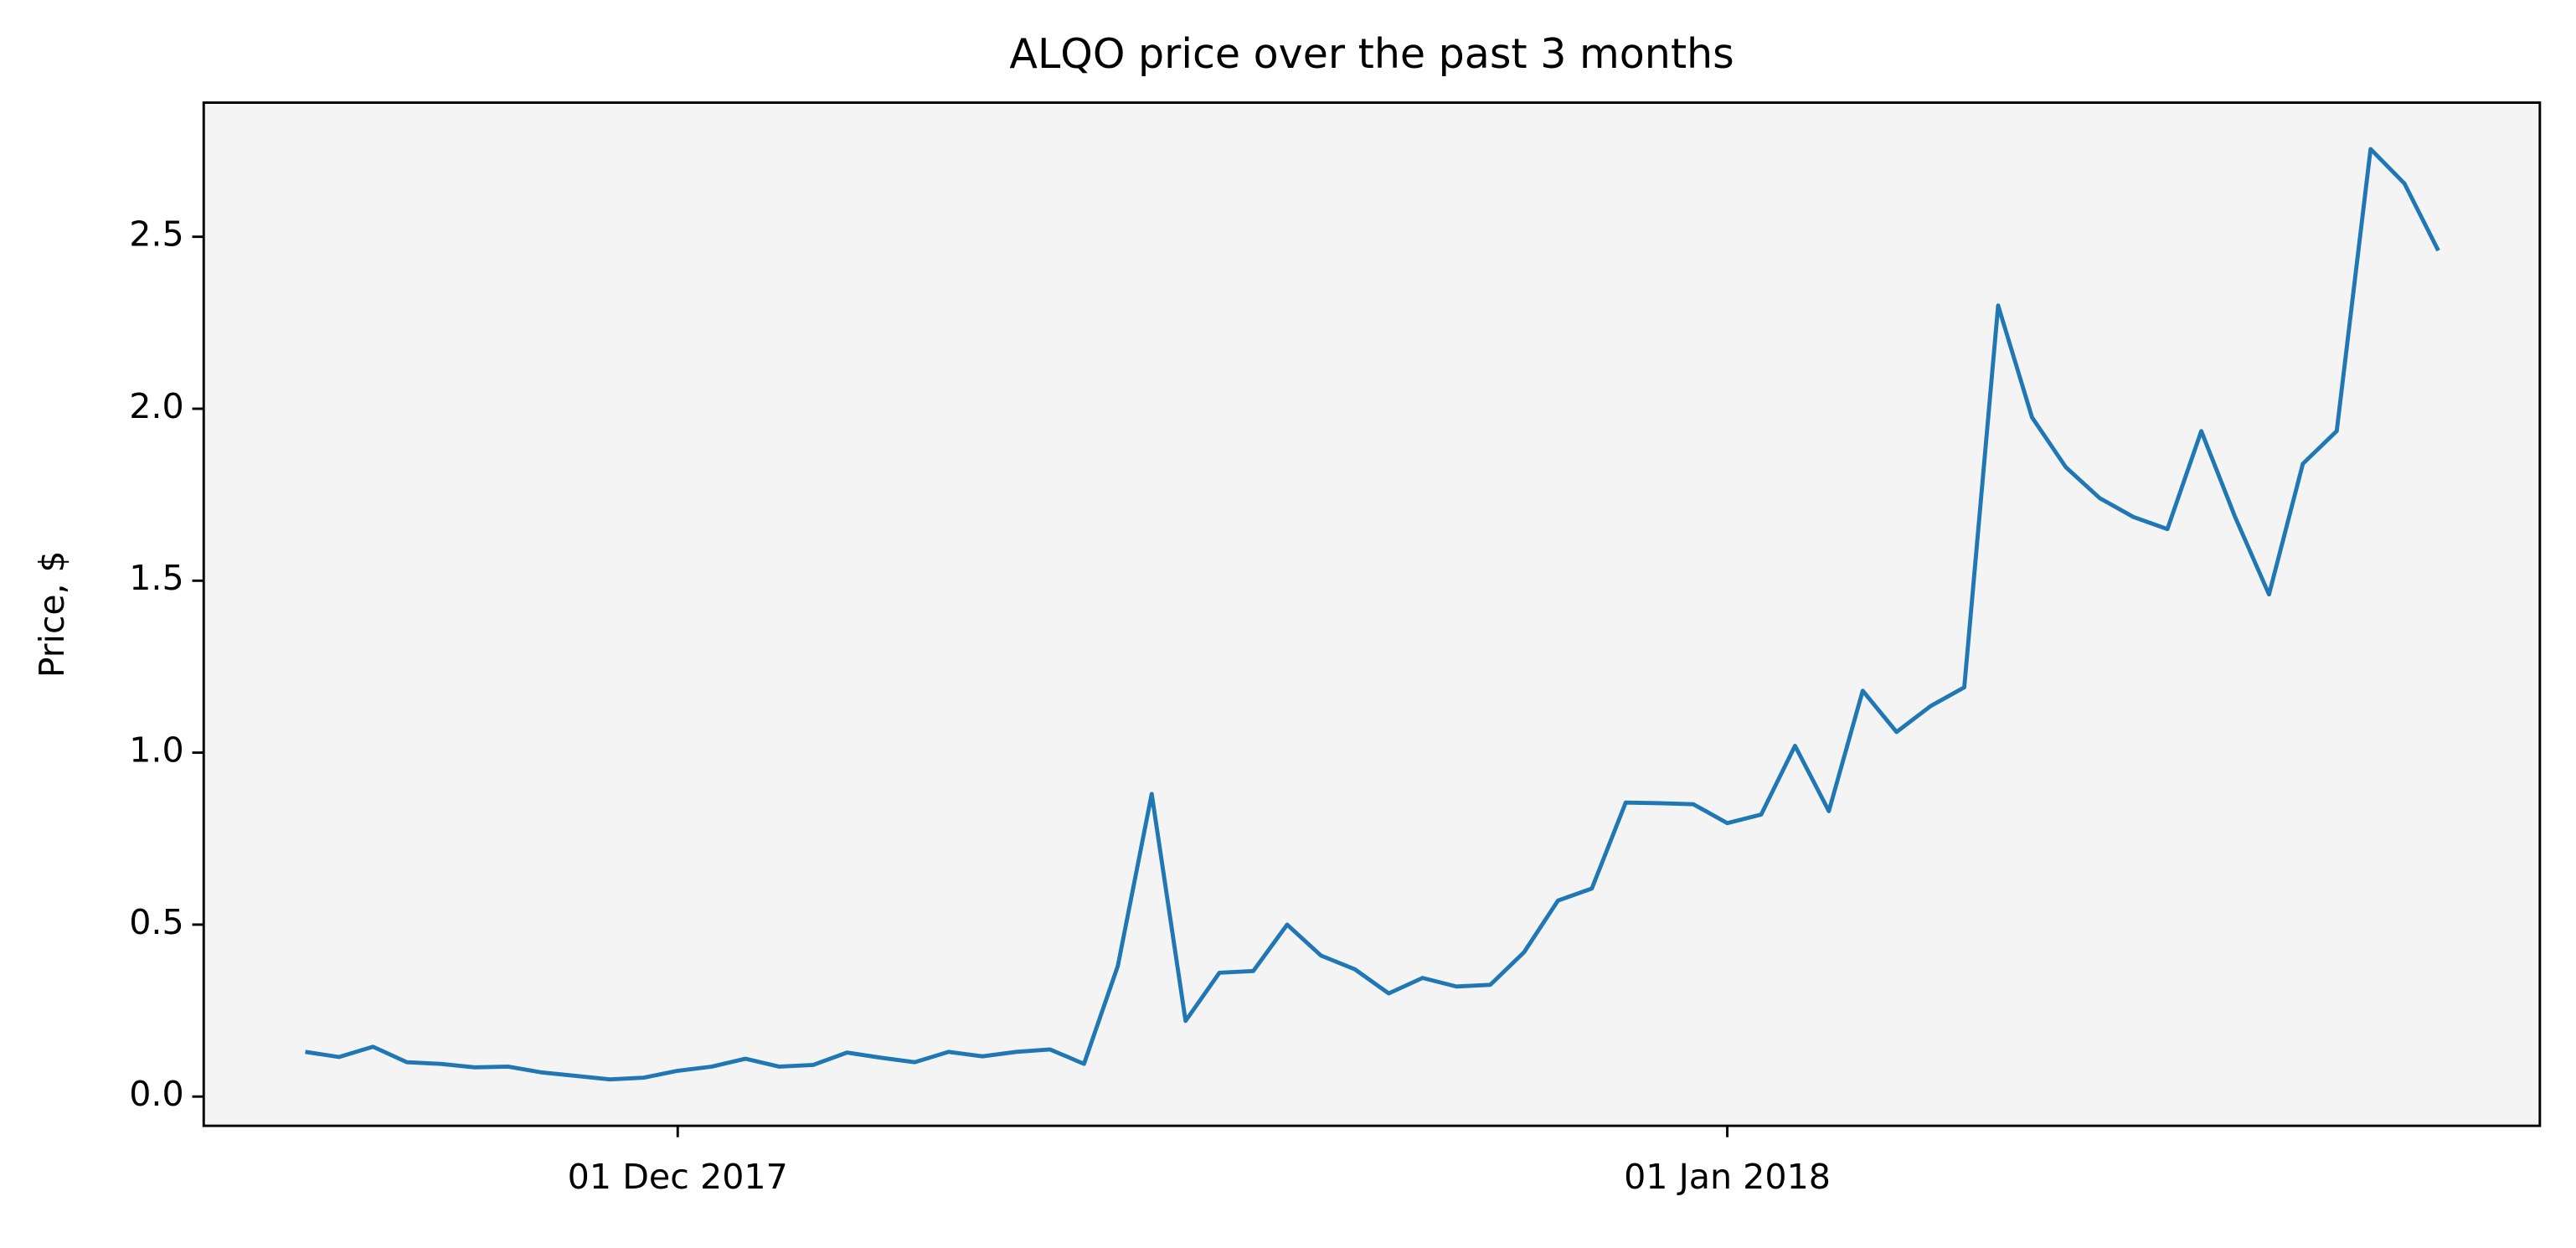 The width and height of the screenshot is (2576, 1248). What do you see at coordinates (156, 406) in the screenshot?
I see `y-tick-label: 2.0` at bounding box center [156, 406].